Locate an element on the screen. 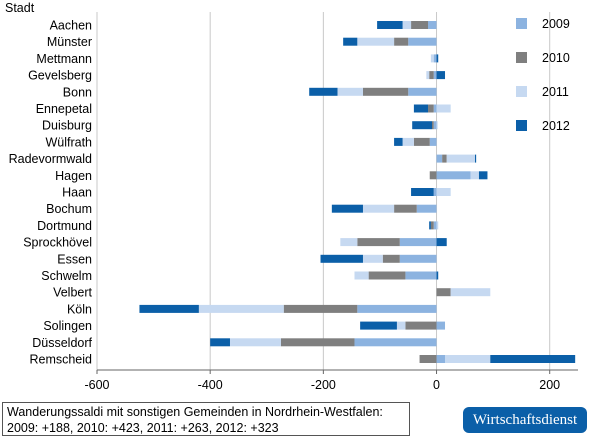 Image resolution: width=592 pixels, height=440 pixels. legend-label: 2010 is located at coordinates (556, 58).